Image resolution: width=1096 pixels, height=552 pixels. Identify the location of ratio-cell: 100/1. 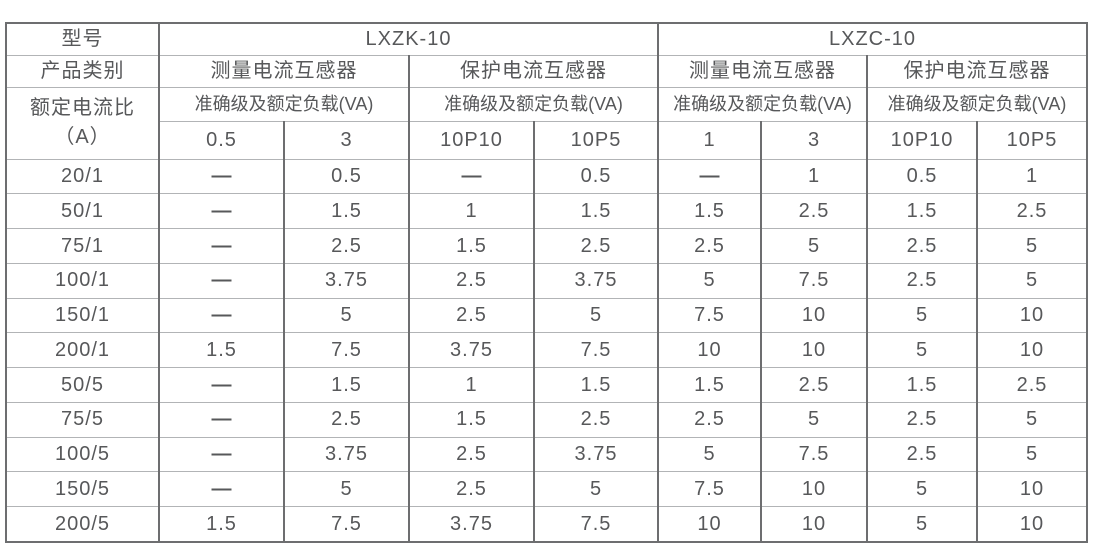
(82, 280).